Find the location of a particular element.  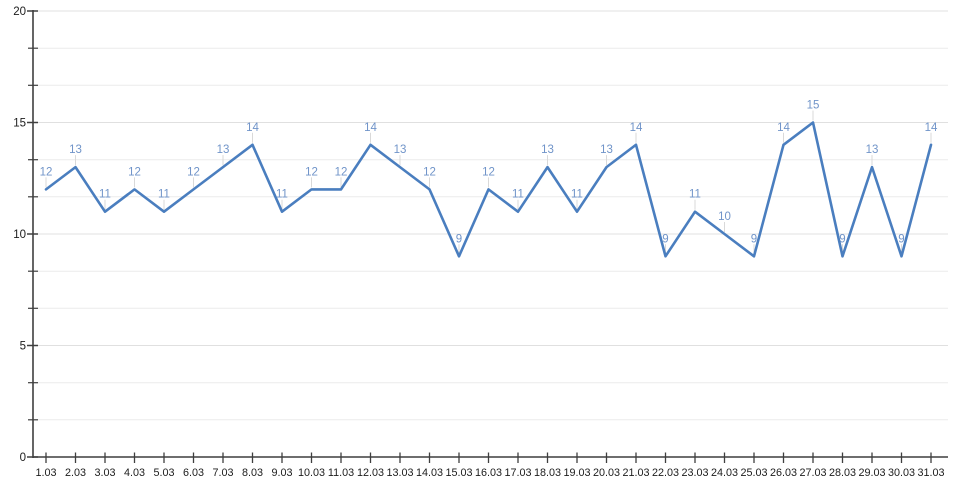

x-axis-label: 26.03 is located at coordinates (783, 473).